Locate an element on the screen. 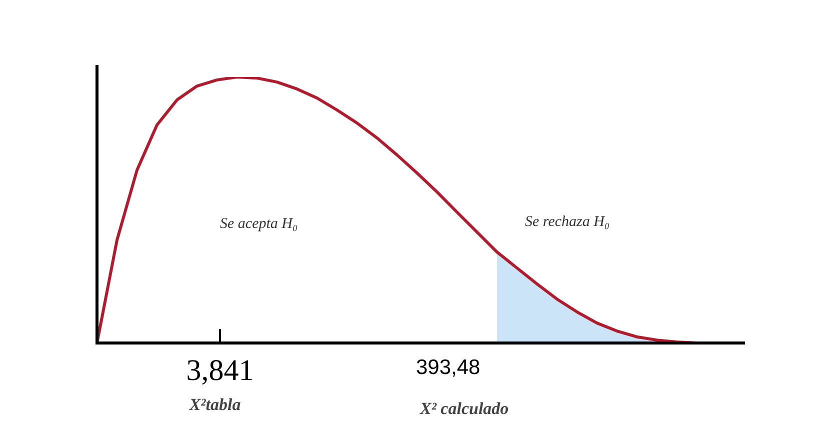  text: 3,841 is located at coordinates (220, 370).